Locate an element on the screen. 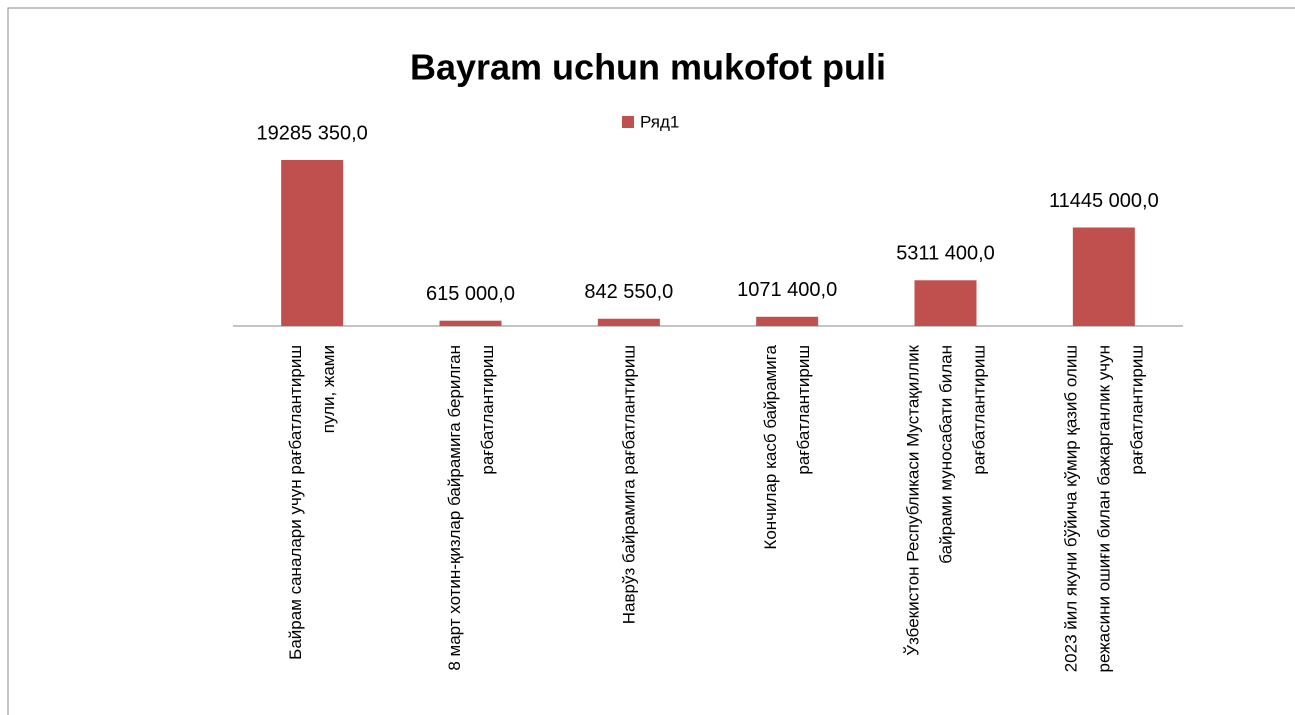 The image size is (1295, 715). legend-label: Ряд1 is located at coordinates (659, 121).